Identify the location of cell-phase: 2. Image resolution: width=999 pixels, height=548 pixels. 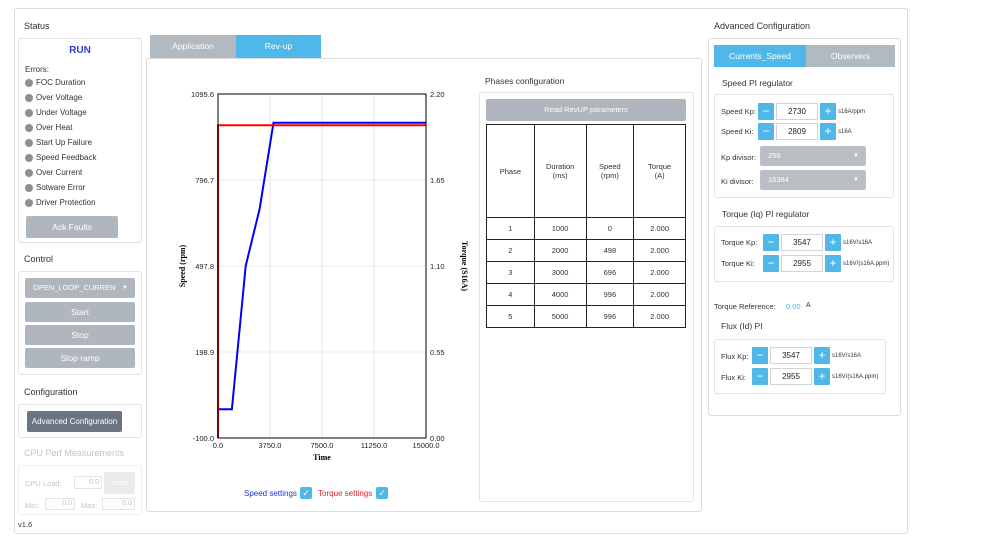
(510, 250).